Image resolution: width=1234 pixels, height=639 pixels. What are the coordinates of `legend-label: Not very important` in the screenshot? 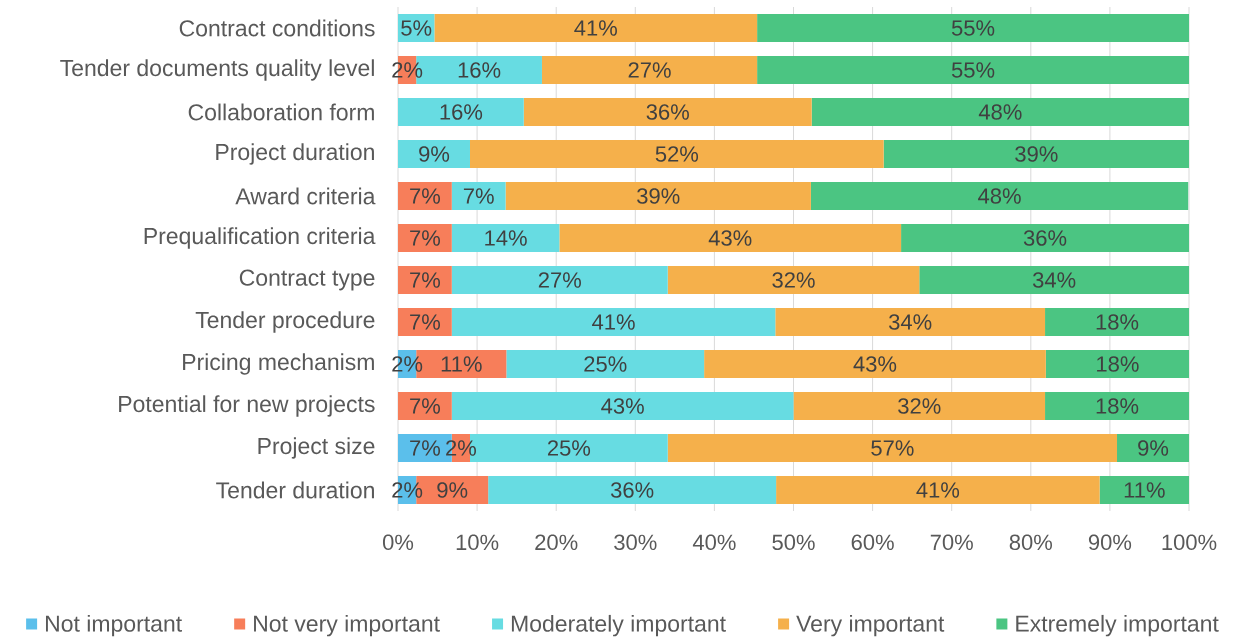 It's located at (347, 625).